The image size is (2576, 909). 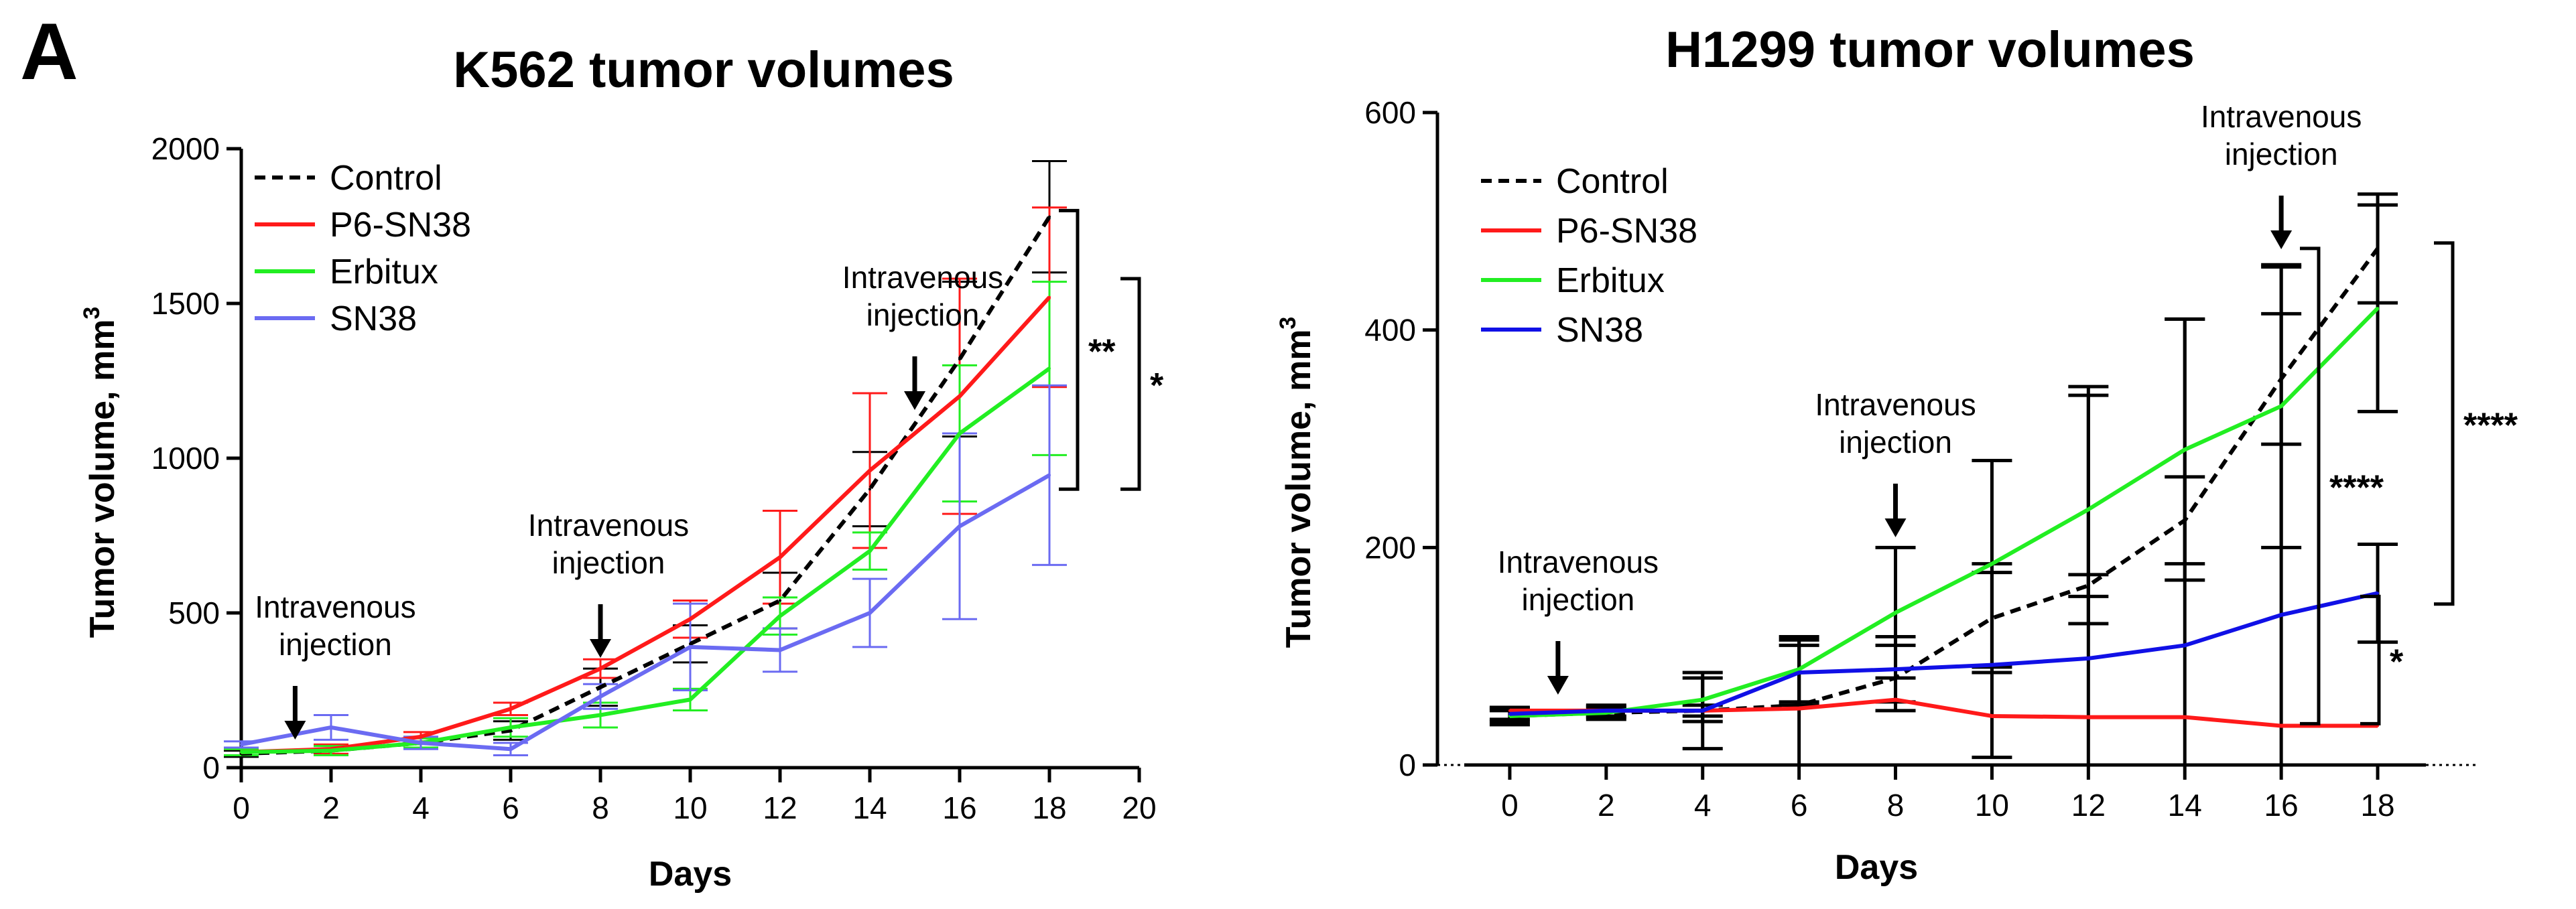 What do you see at coordinates (1943, 653) in the screenshot?
I see `h1299-series-sn38` at bounding box center [1943, 653].